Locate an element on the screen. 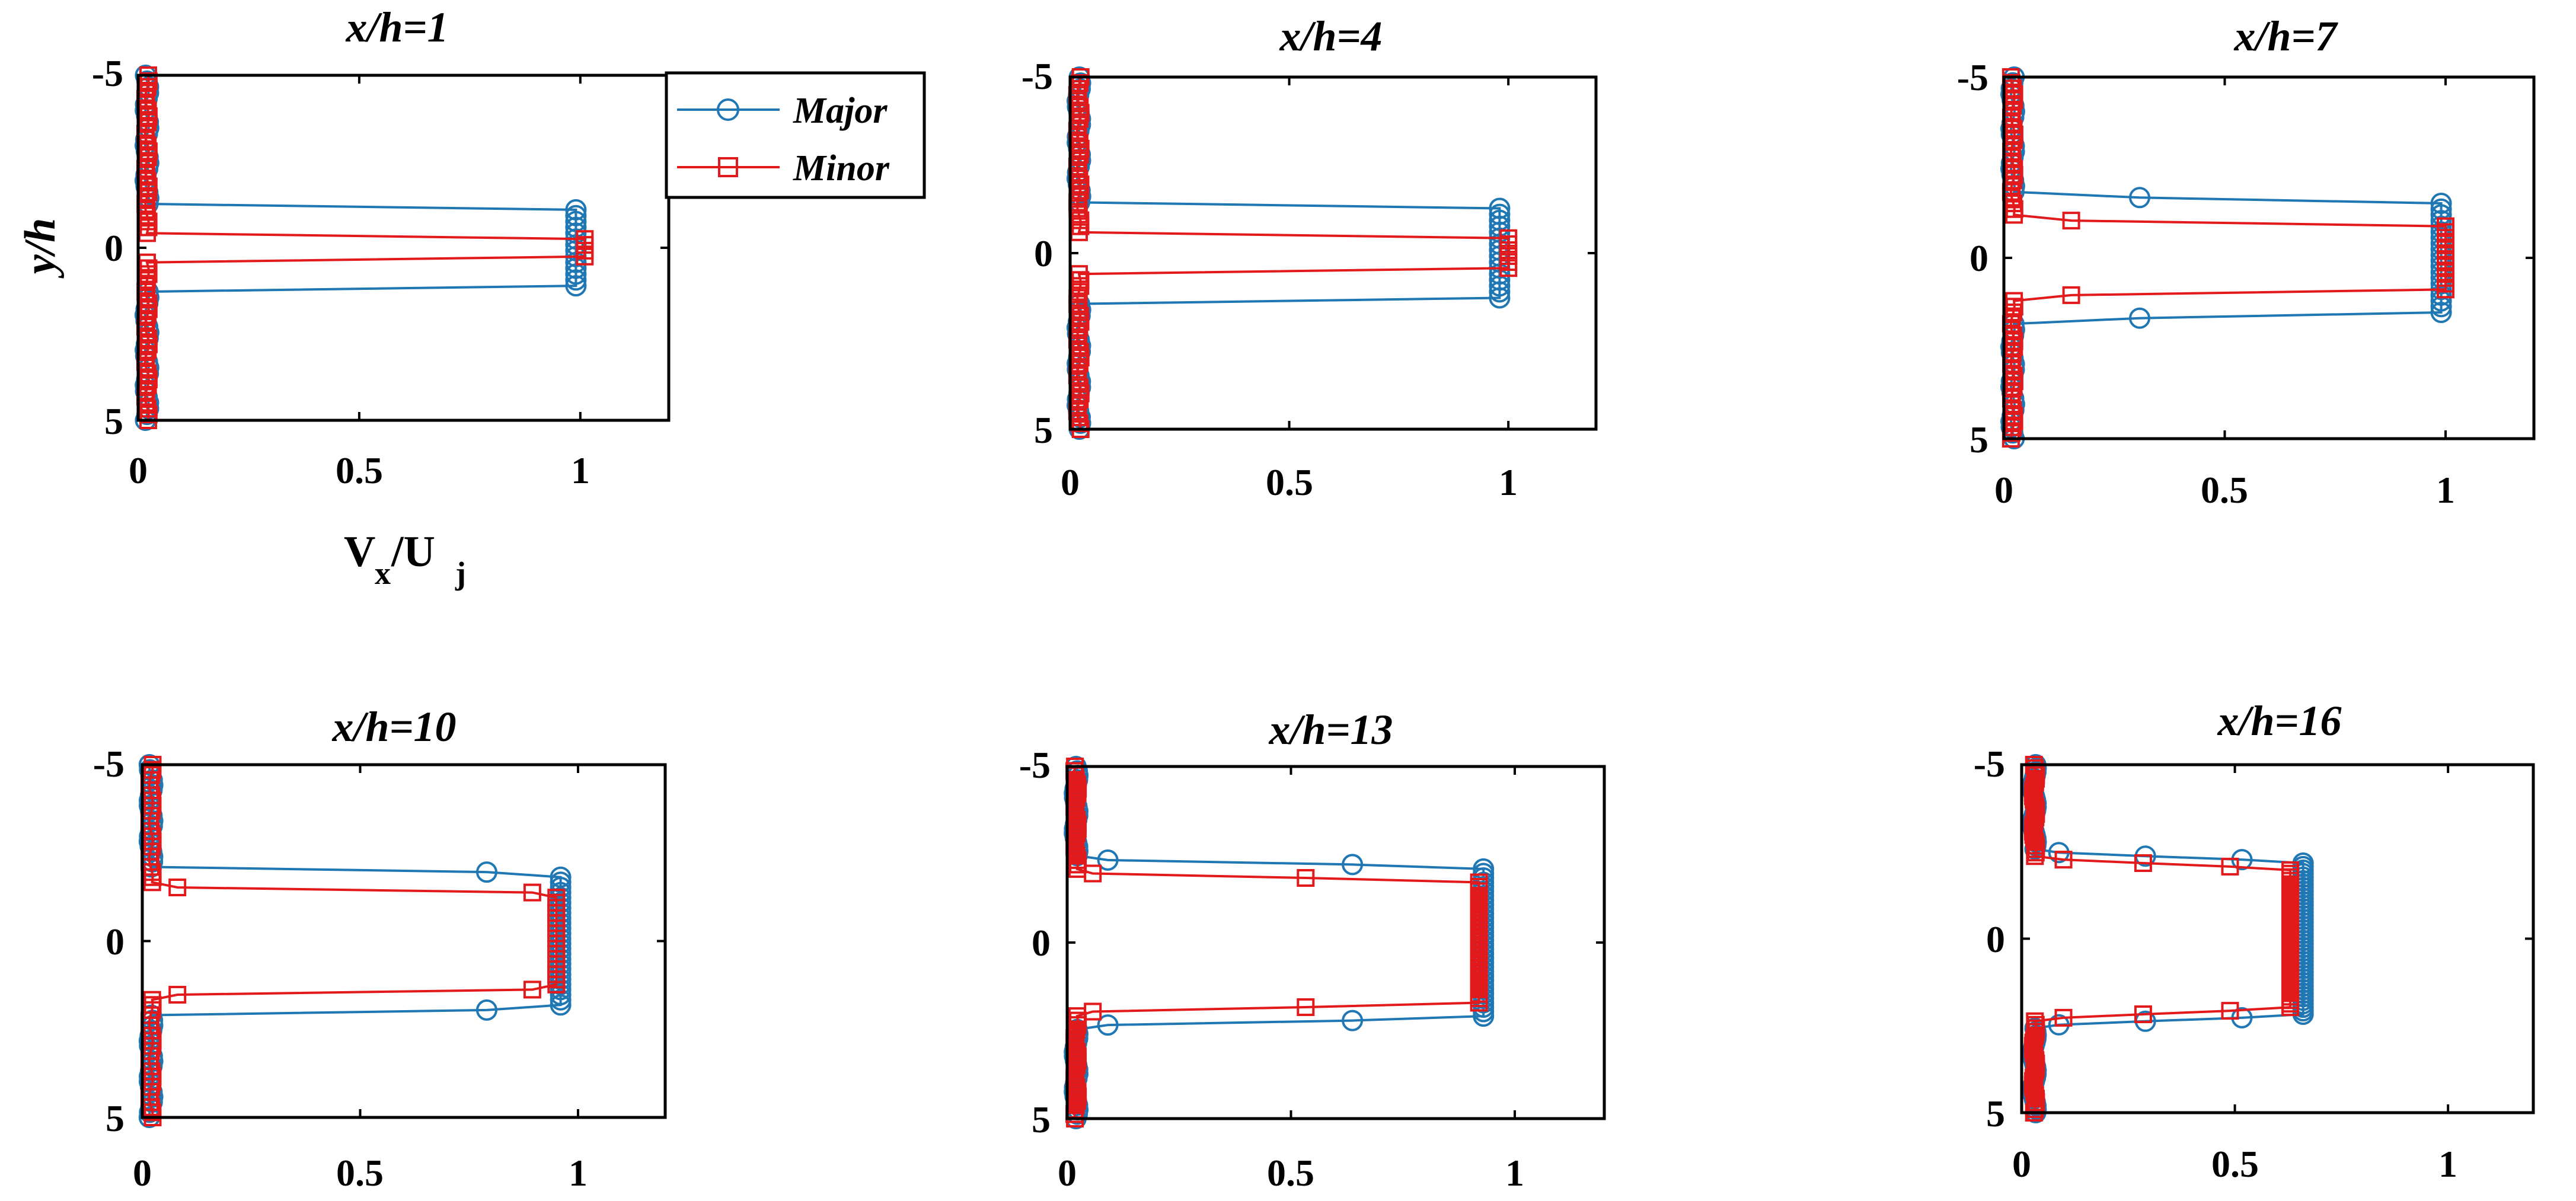 The width and height of the screenshot is (2576, 1201). x-axis-label-sub1: x is located at coordinates (383, 573).